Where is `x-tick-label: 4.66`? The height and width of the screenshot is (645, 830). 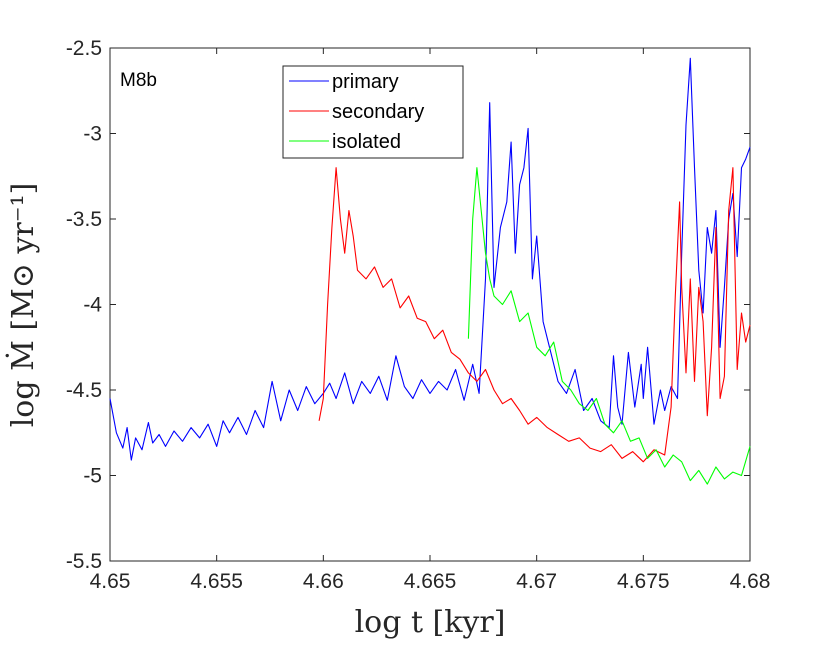
x-tick-label: 4.66 is located at coordinates (323, 581).